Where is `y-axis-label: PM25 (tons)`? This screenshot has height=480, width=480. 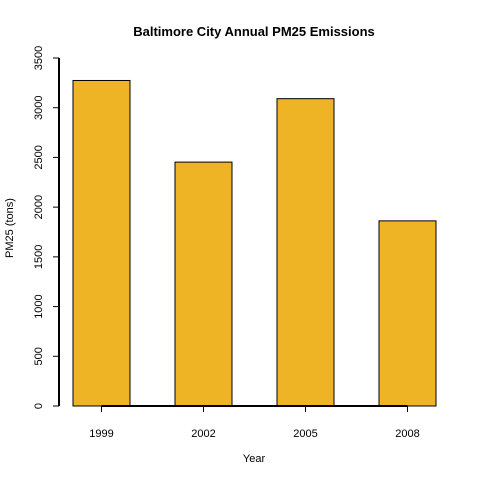 y-axis-label: PM25 (tons) is located at coordinates (10, 228).